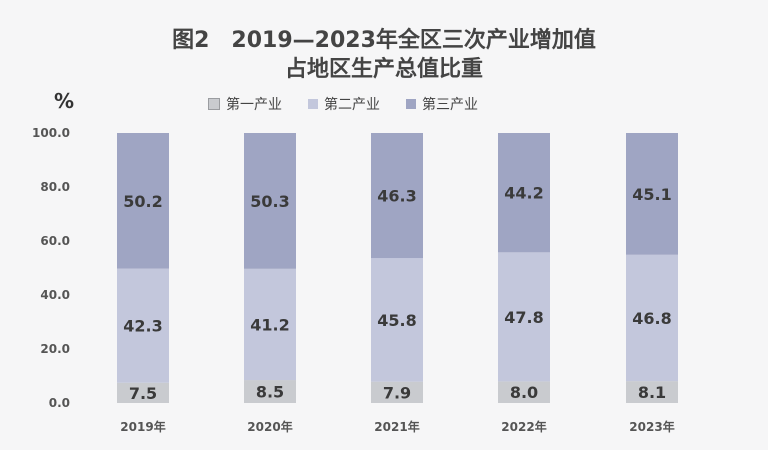  Describe the element at coordinates (142, 426) in the screenshot. I see `x-tick-label: 2019年` at that location.